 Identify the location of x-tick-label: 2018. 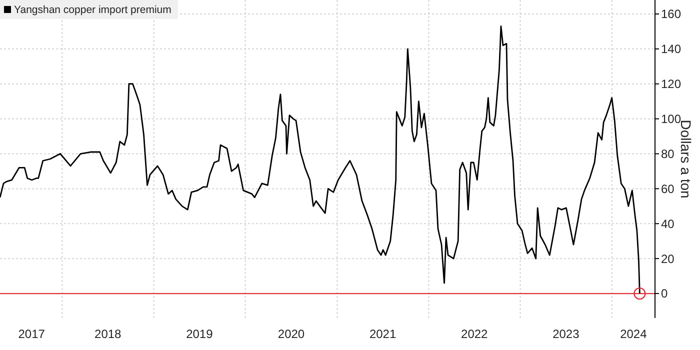
(108, 334).